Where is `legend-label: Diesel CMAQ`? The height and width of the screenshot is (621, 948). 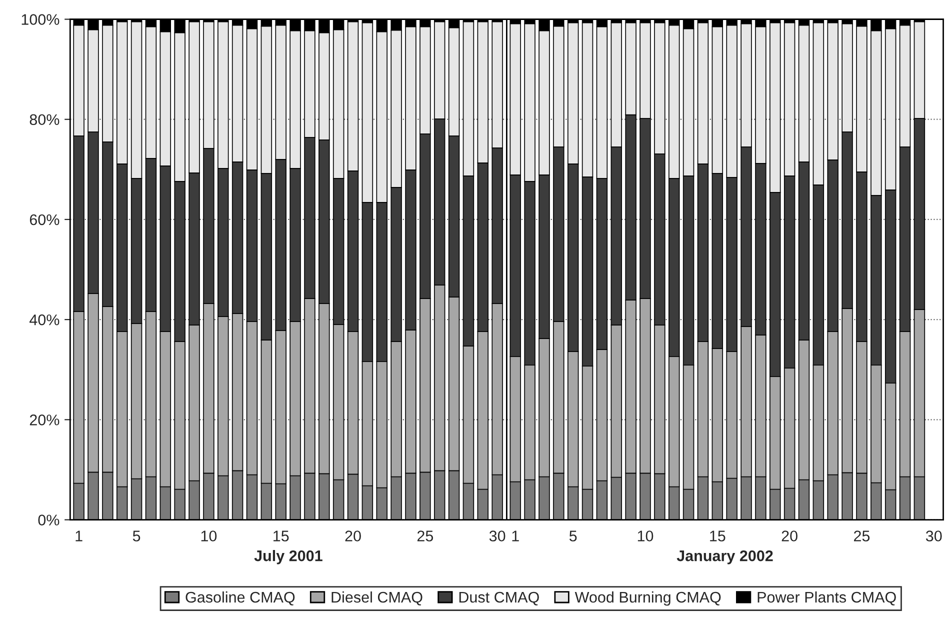 legend-label: Diesel CMAQ is located at coordinates (377, 598).